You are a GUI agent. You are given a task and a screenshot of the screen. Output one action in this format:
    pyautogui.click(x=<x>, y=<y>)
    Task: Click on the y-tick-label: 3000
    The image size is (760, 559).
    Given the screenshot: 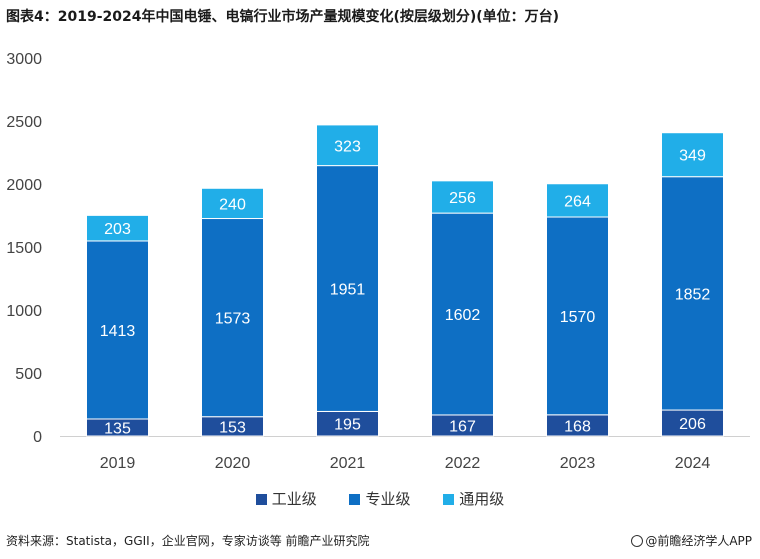 What is the action you would take?
    pyautogui.click(x=24, y=59)
    